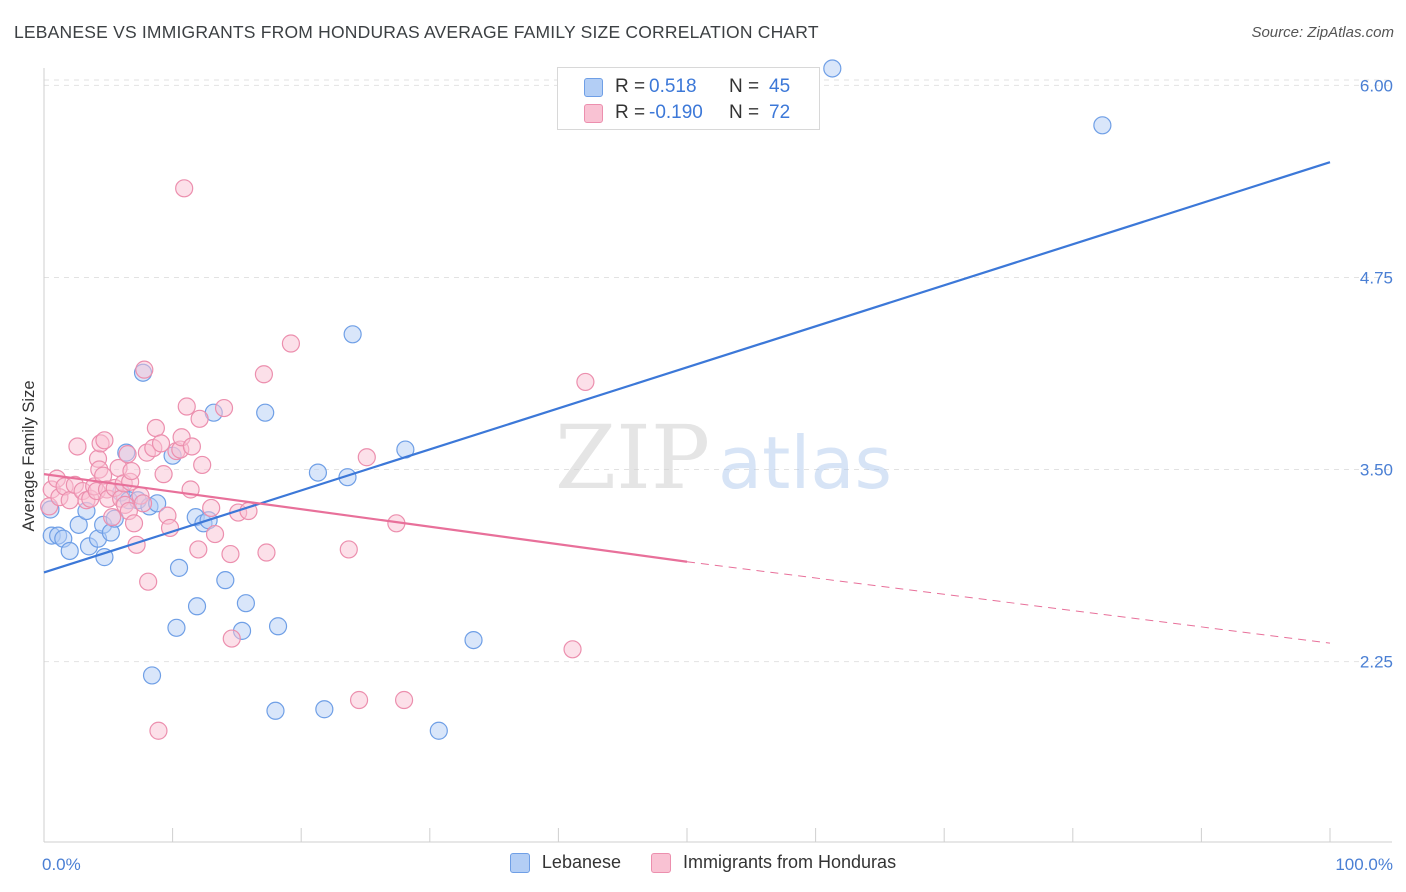 The width and height of the screenshot is (1406, 892). Describe the element at coordinates (780, 112) in the screenshot. I see `legend-n-value: 72` at that location.